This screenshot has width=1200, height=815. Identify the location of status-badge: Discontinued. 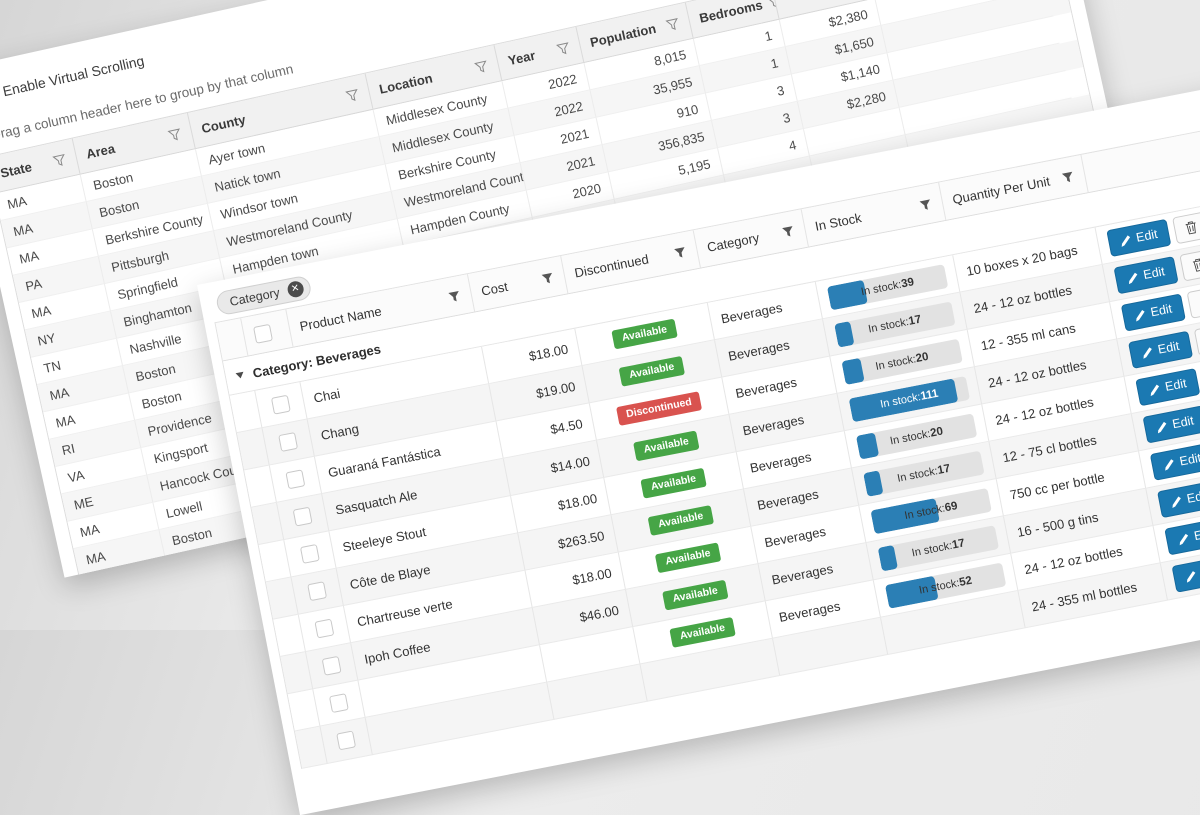
(659, 408).